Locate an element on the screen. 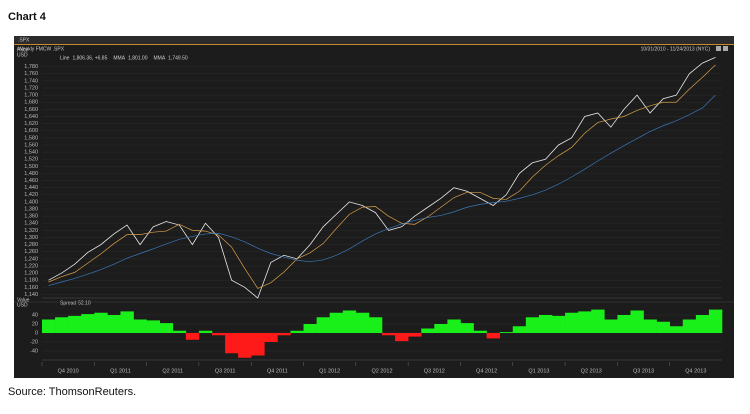 This screenshot has height=414, width=750. x-tick-label: Q1 2011 is located at coordinates (120, 371).